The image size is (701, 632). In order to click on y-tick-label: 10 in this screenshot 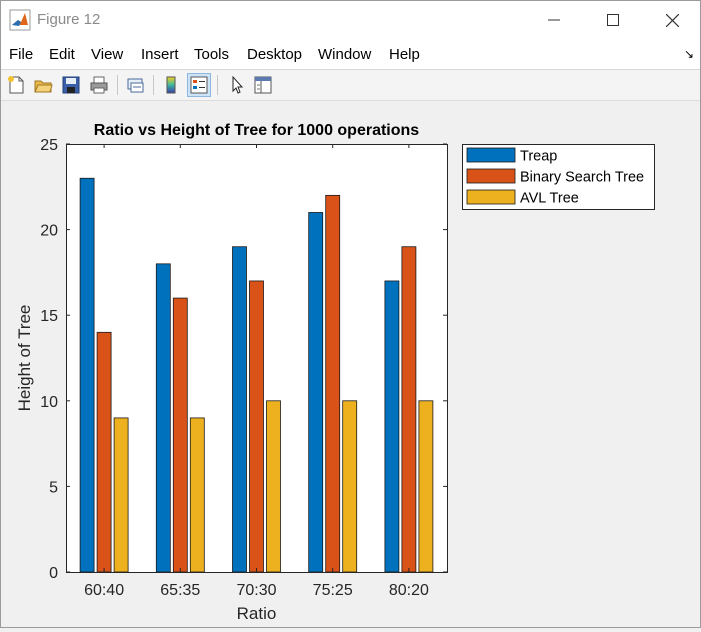, I will do `click(49, 402)`.